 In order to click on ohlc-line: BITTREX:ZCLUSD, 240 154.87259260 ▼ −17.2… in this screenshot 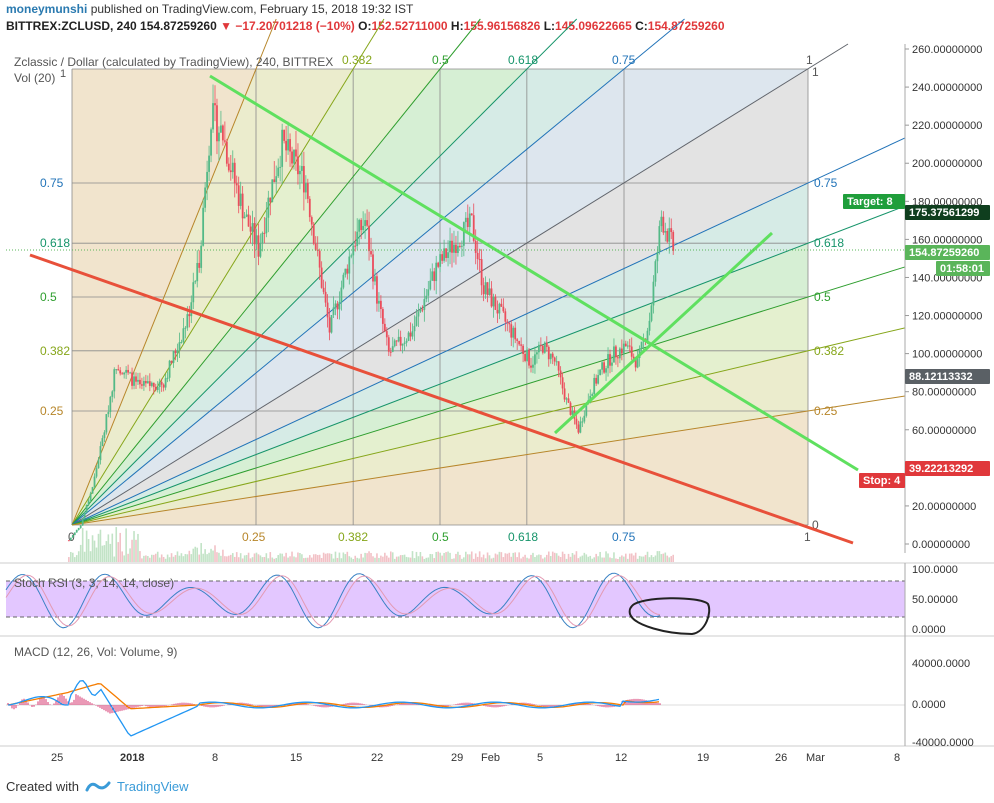, I will do `click(365, 26)`.